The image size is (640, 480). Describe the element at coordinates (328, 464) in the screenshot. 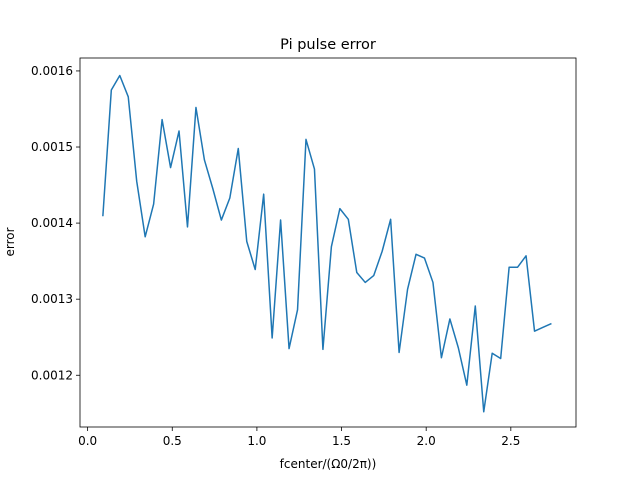

I see `x-axis-label: fcenter/(Ω0/2π))` at that location.